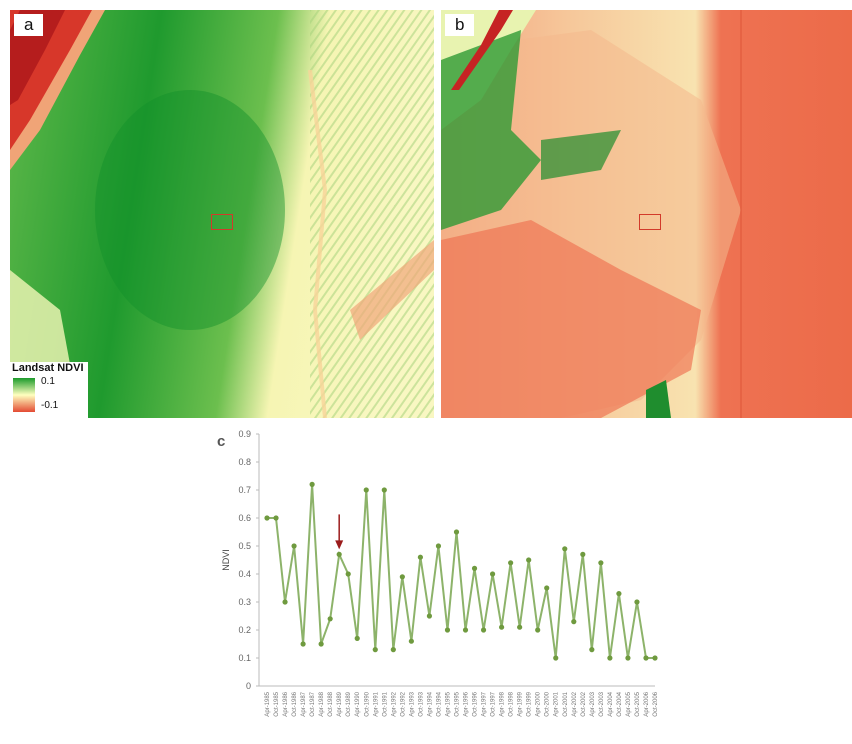 The height and width of the screenshot is (744, 852). I want to click on ndvi-legend: Landsat NDVI 0.1 -0.1, so click(49, 390).